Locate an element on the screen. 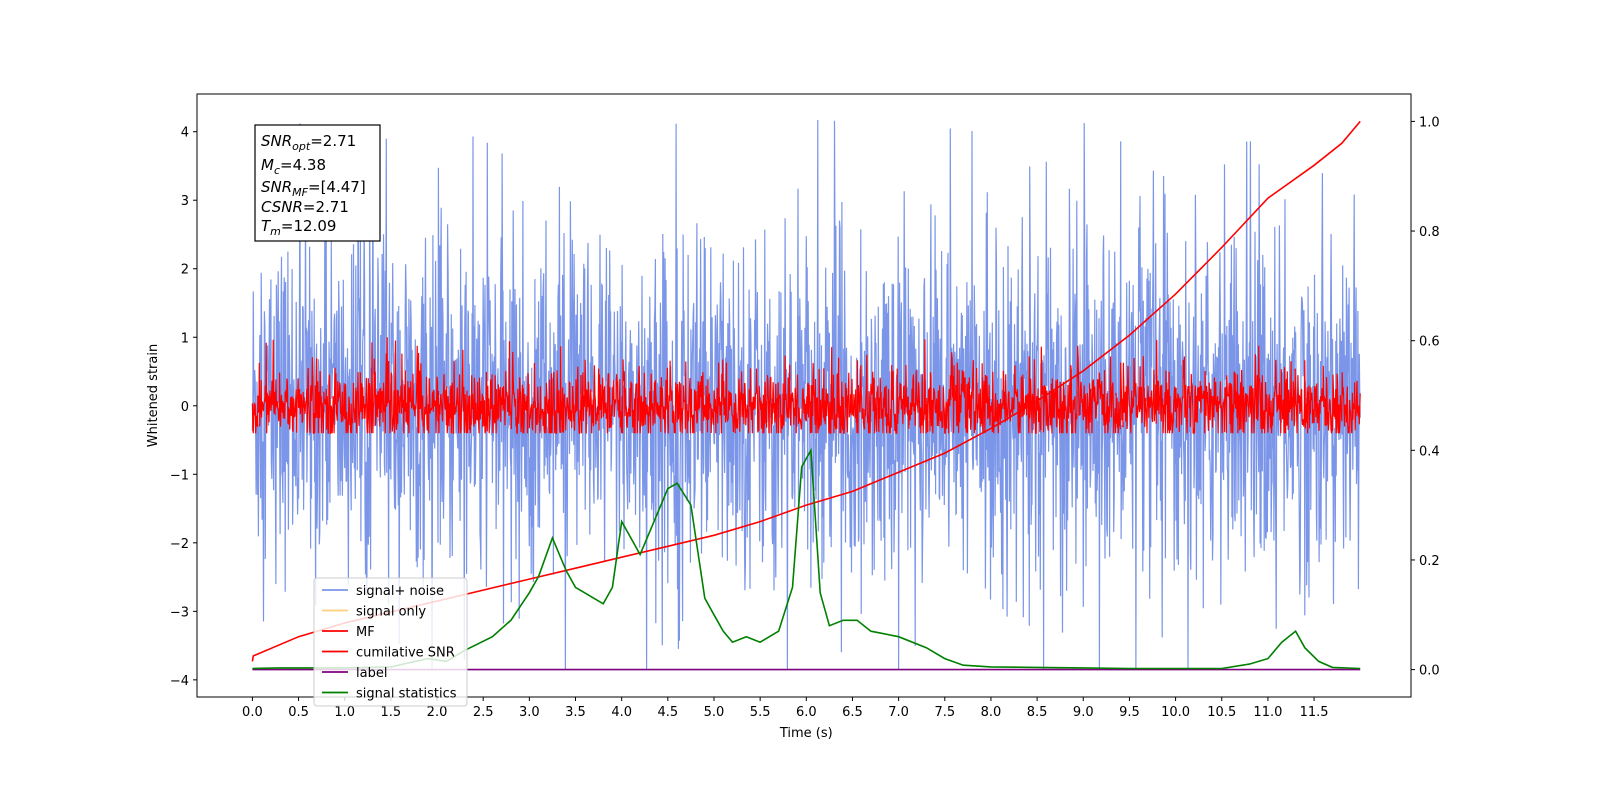 Image resolution: width=1600 pixels, height=800 pixels. y-tick-label: 3 is located at coordinates (185, 201).